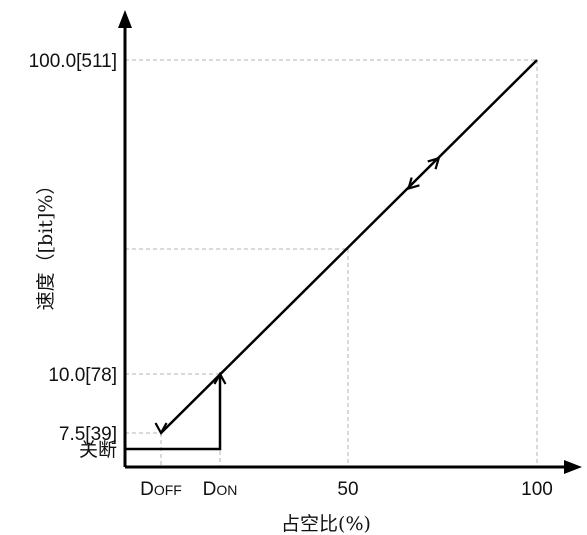 This screenshot has height=535, width=587. I want to click on x-axis-arrow, so click(573, 467).